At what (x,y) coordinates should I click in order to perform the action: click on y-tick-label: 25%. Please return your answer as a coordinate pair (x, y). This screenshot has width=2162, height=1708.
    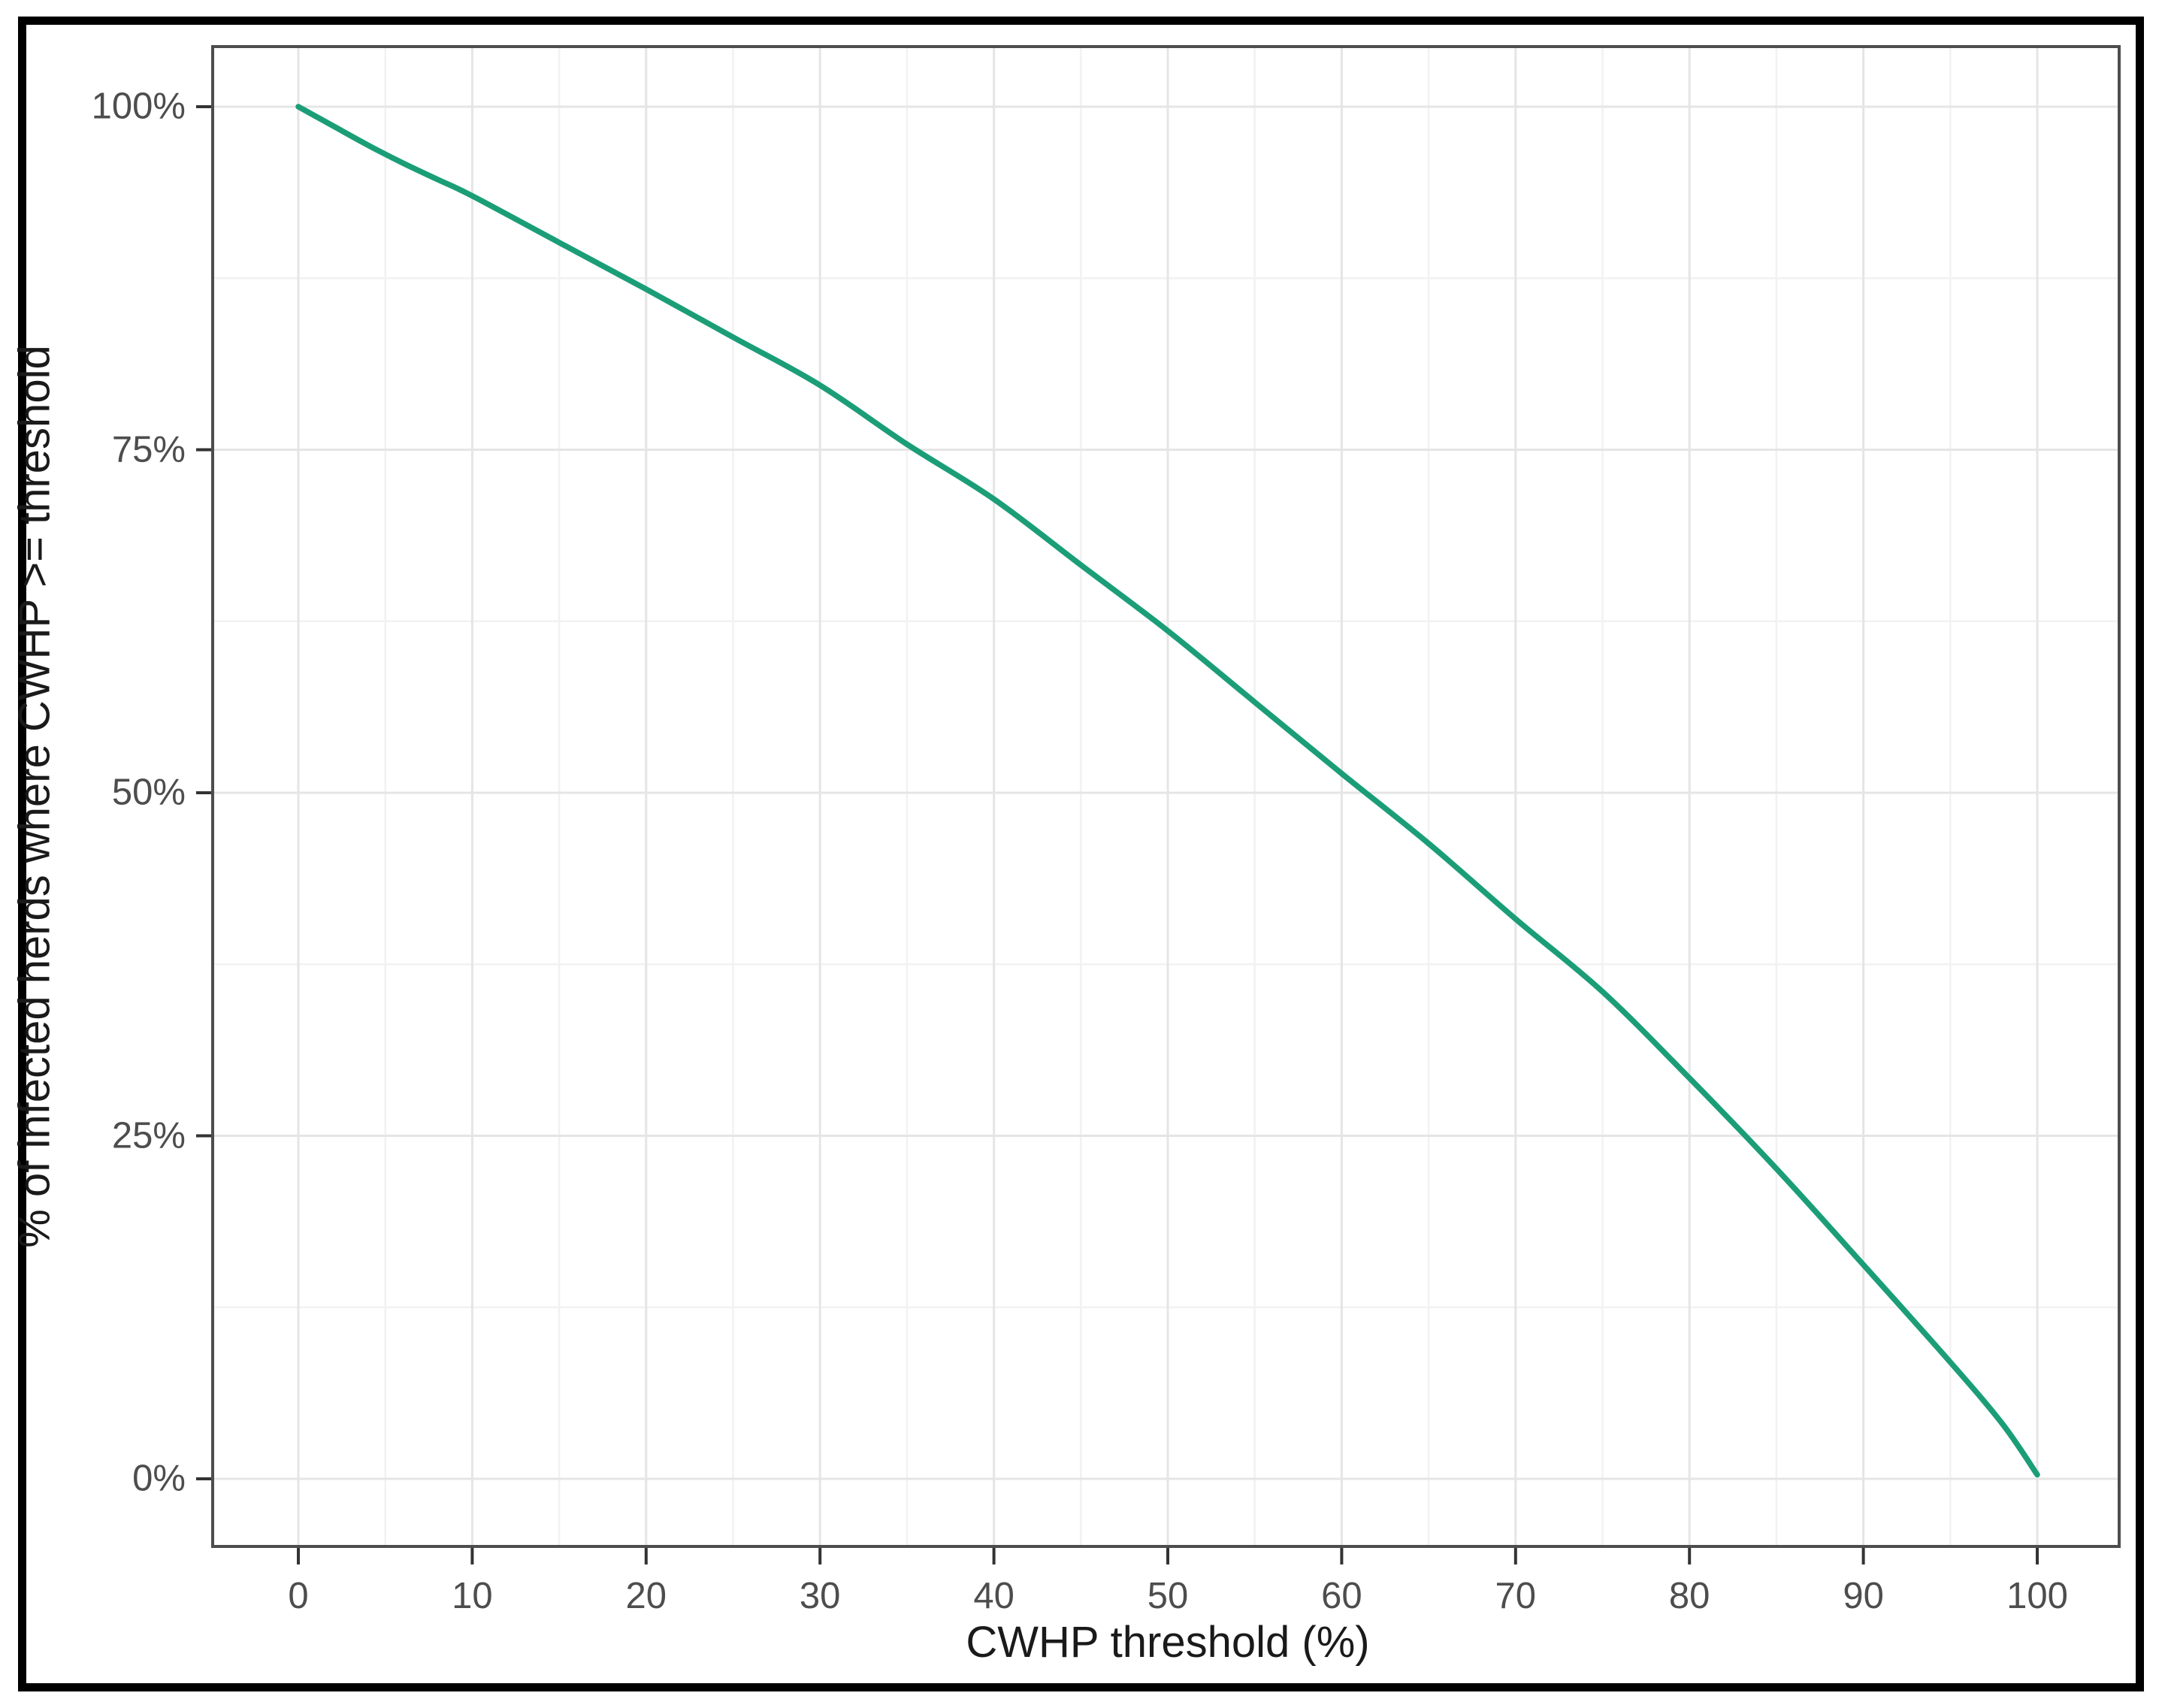
    Looking at the image, I should click on (148, 1135).